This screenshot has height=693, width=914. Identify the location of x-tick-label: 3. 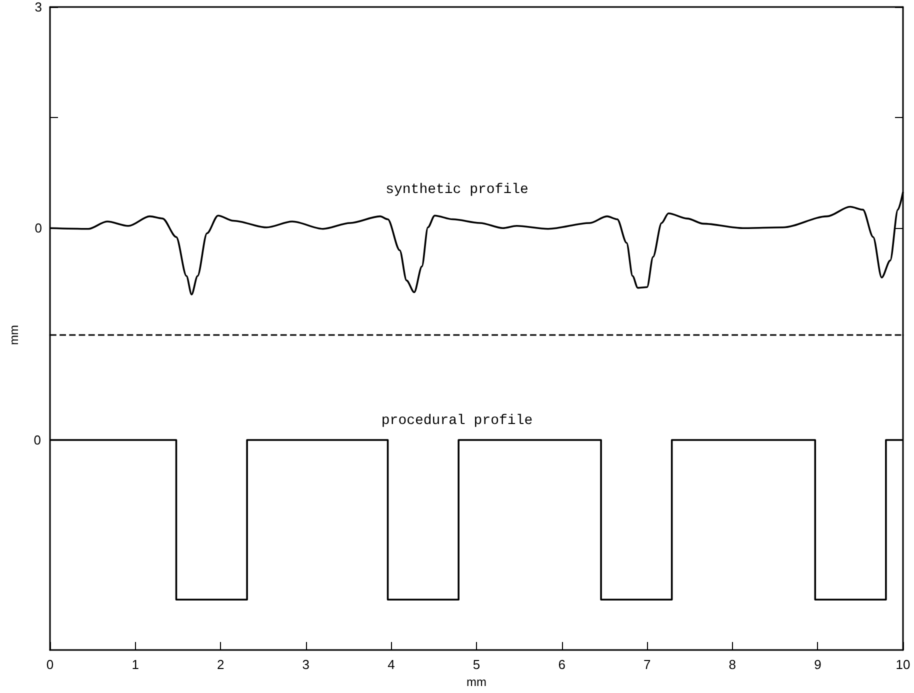
(306, 664).